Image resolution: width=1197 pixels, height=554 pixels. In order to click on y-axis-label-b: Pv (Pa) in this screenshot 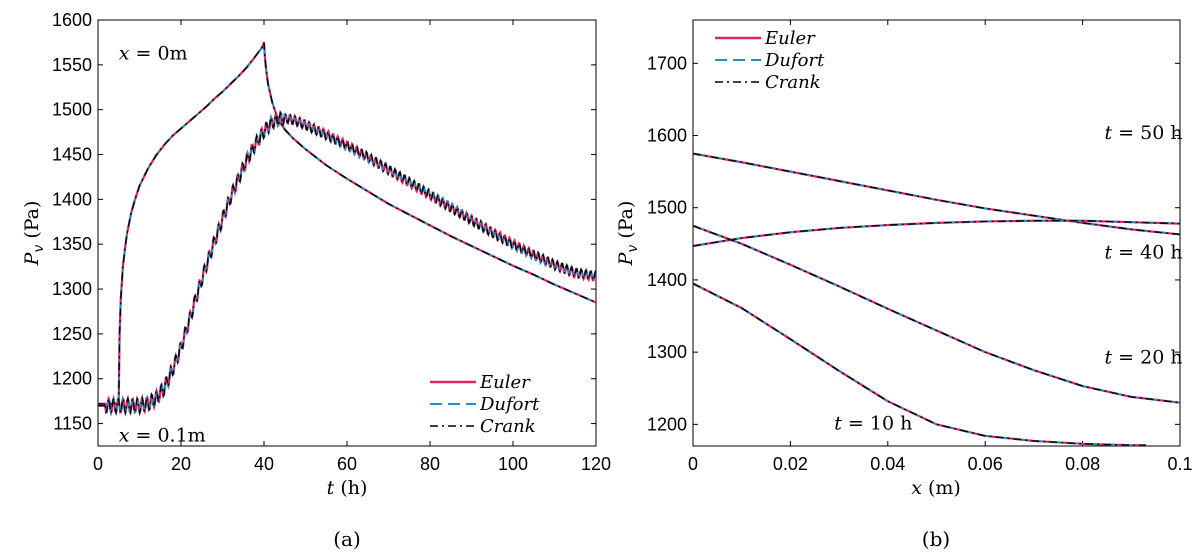, I will do `click(628, 234)`.